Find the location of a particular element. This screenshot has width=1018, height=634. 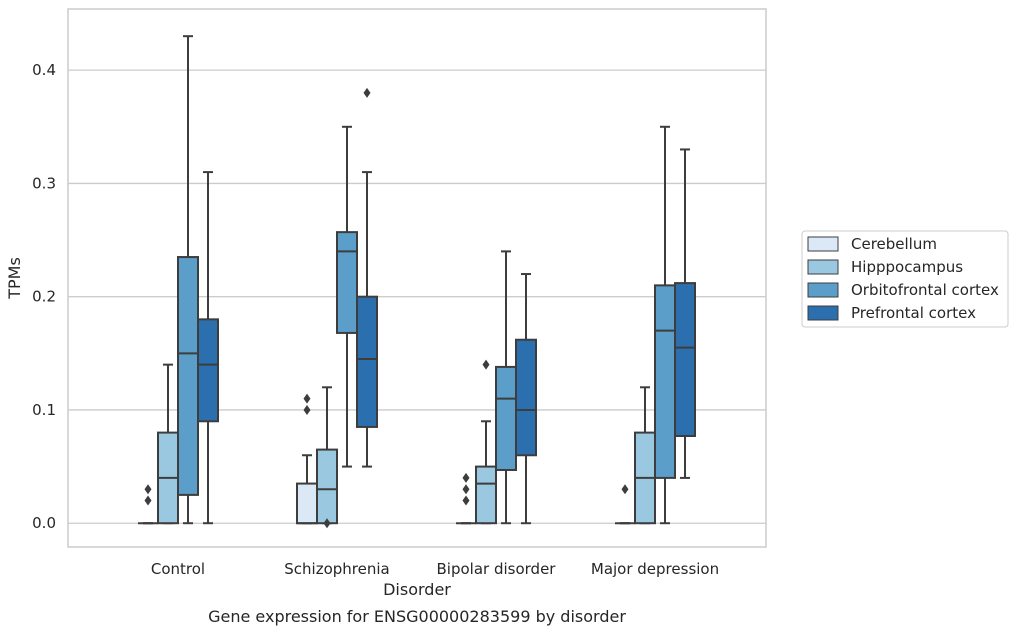

y-tick-labels: 0.0 0.1 0.2 0.3 0.4 is located at coordinates (44, 296).